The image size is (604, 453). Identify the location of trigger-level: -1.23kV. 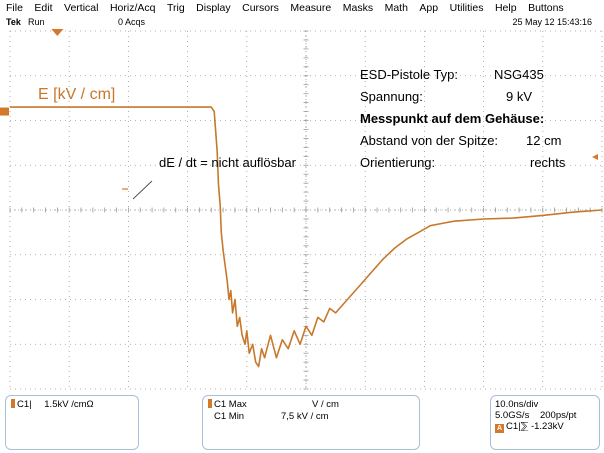
(547, 426).